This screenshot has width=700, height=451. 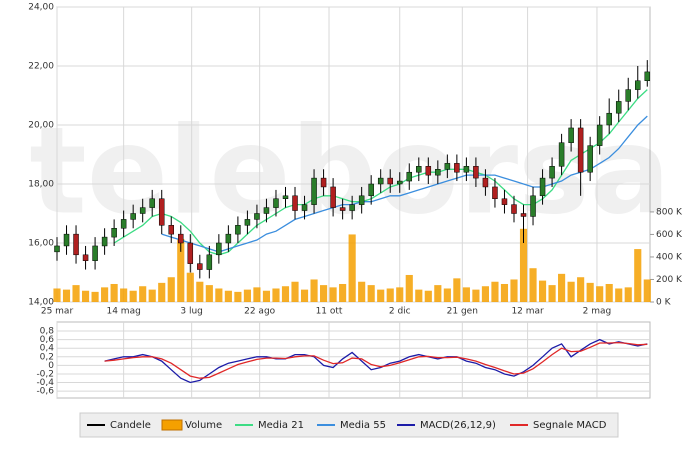 What do you see at coordinates (570, 425) in the screenshot?
I see `legend-label: Segnale MACD` at bounding box center [570, 425].